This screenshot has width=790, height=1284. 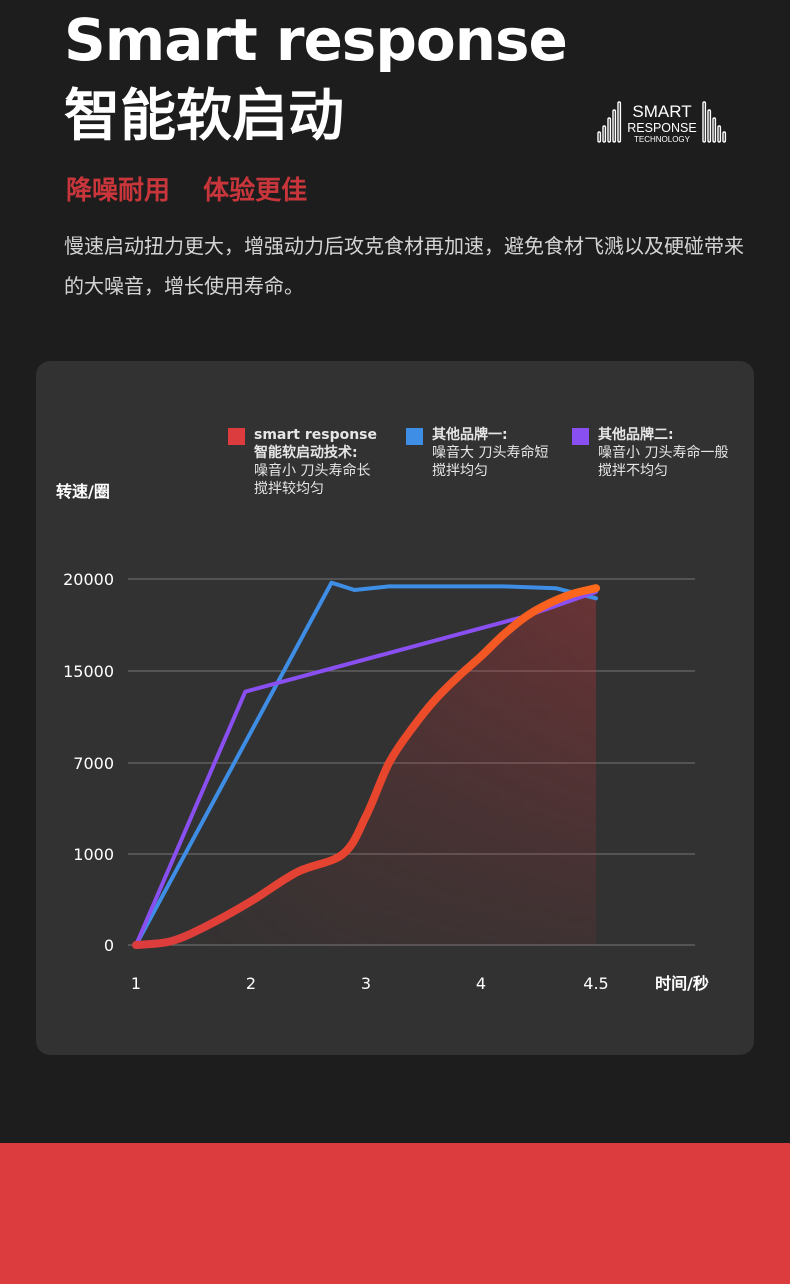 What do you see at coordinates (661, 128) in the screenshot?
I see `logo-text-response: RESPONSE` at bounding box center [661, 128].